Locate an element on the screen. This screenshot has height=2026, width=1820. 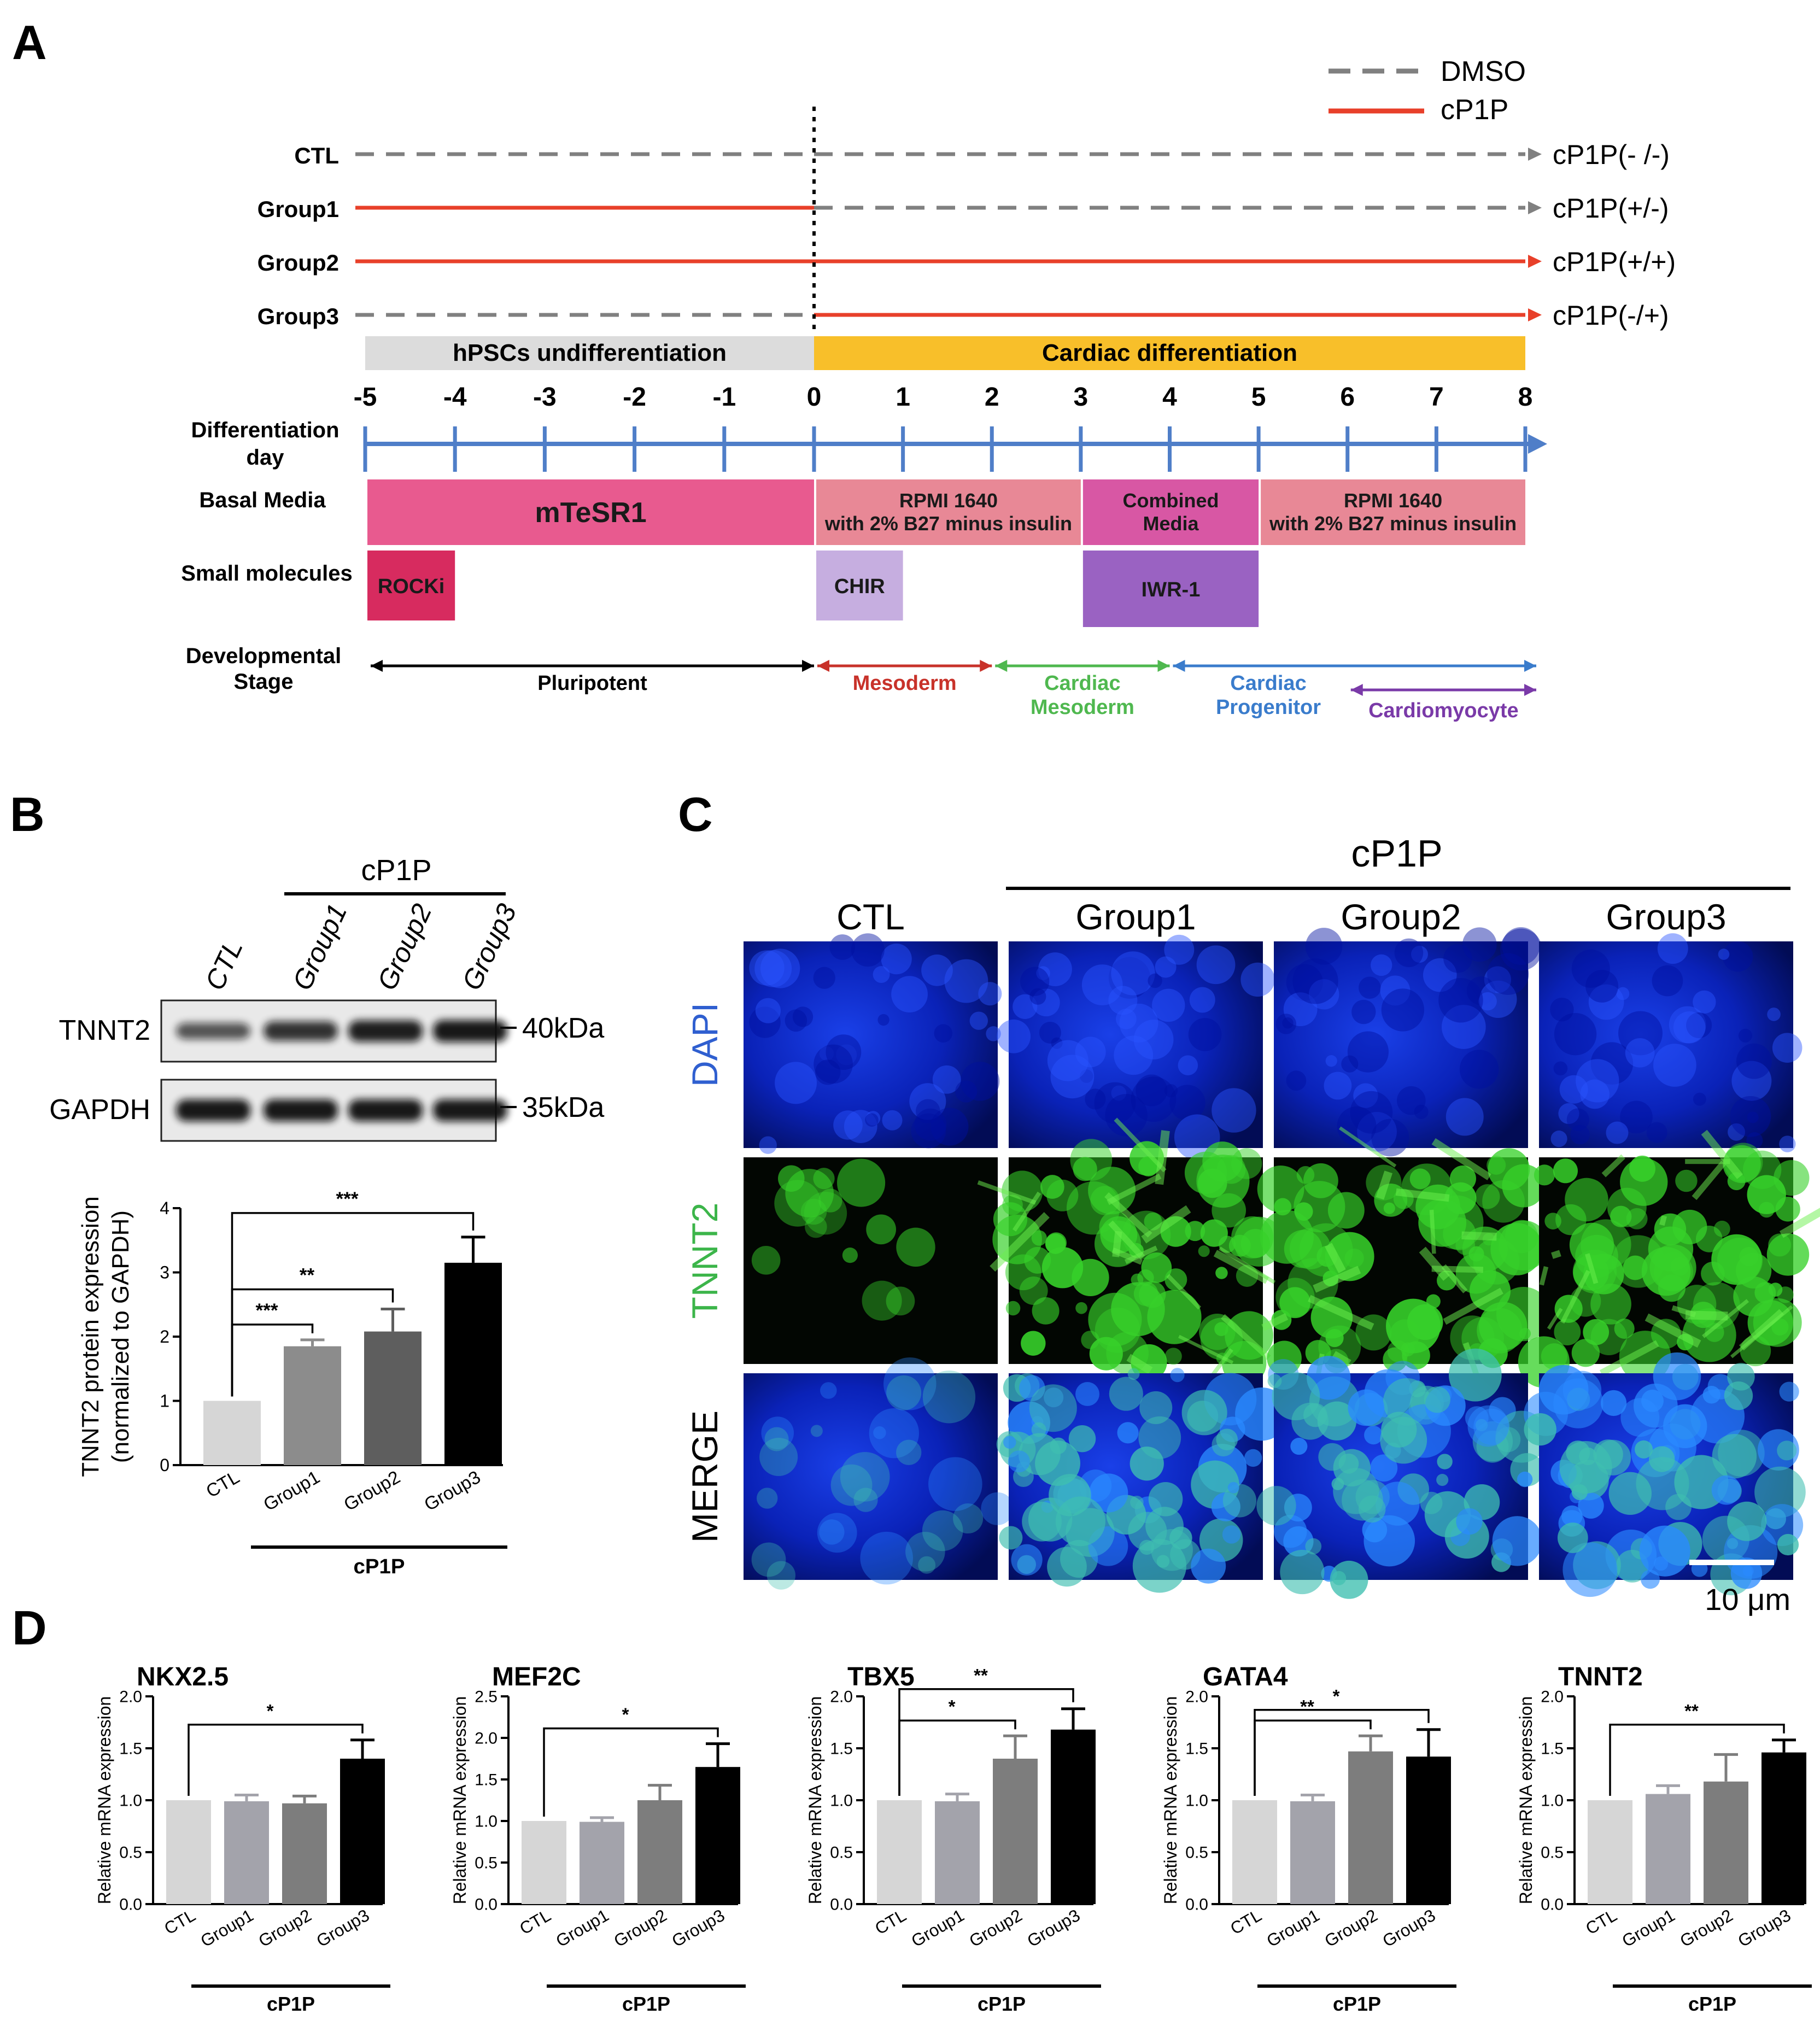
panel-letter-C: C is located at coordinates (695, 814).